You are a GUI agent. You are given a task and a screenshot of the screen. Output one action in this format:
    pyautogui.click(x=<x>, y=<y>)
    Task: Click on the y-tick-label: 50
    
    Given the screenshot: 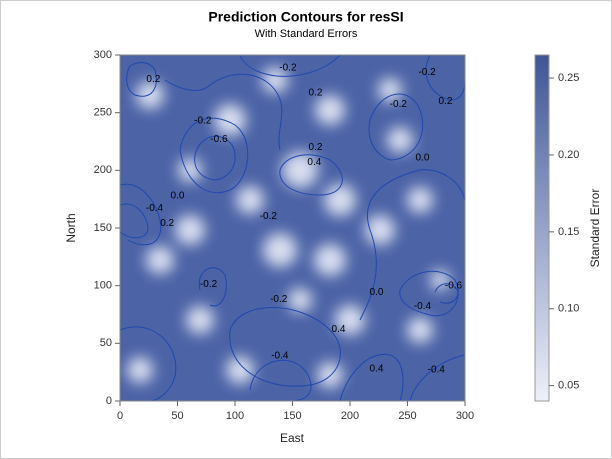 What is the action you would take?
    pyautogui.click(x=106, y=343)
    